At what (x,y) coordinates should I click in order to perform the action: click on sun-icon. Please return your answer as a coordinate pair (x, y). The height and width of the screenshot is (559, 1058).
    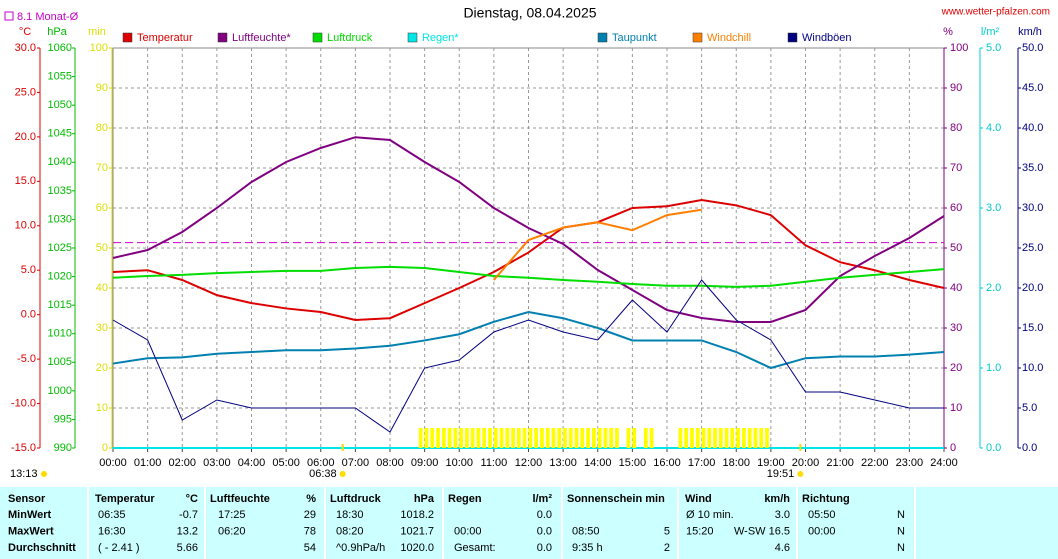
    Looking at the image, I should click on (800, 474).